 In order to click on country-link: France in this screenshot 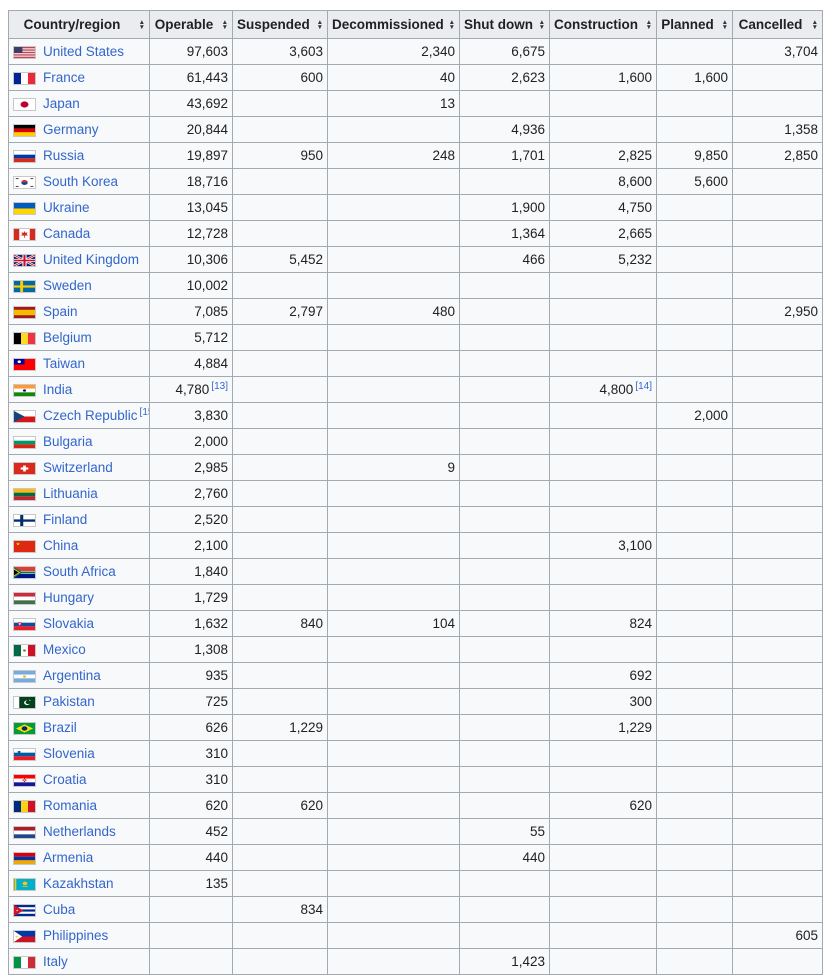, I will do `click(64, 77)`.